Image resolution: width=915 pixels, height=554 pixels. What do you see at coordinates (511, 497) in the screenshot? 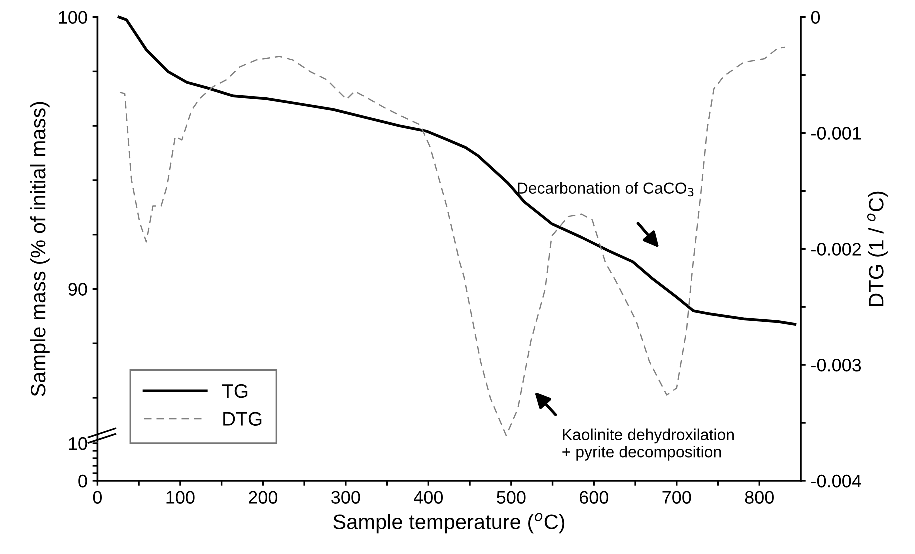
I see `x-tick-label: 500` at bounding box center [511, 497].